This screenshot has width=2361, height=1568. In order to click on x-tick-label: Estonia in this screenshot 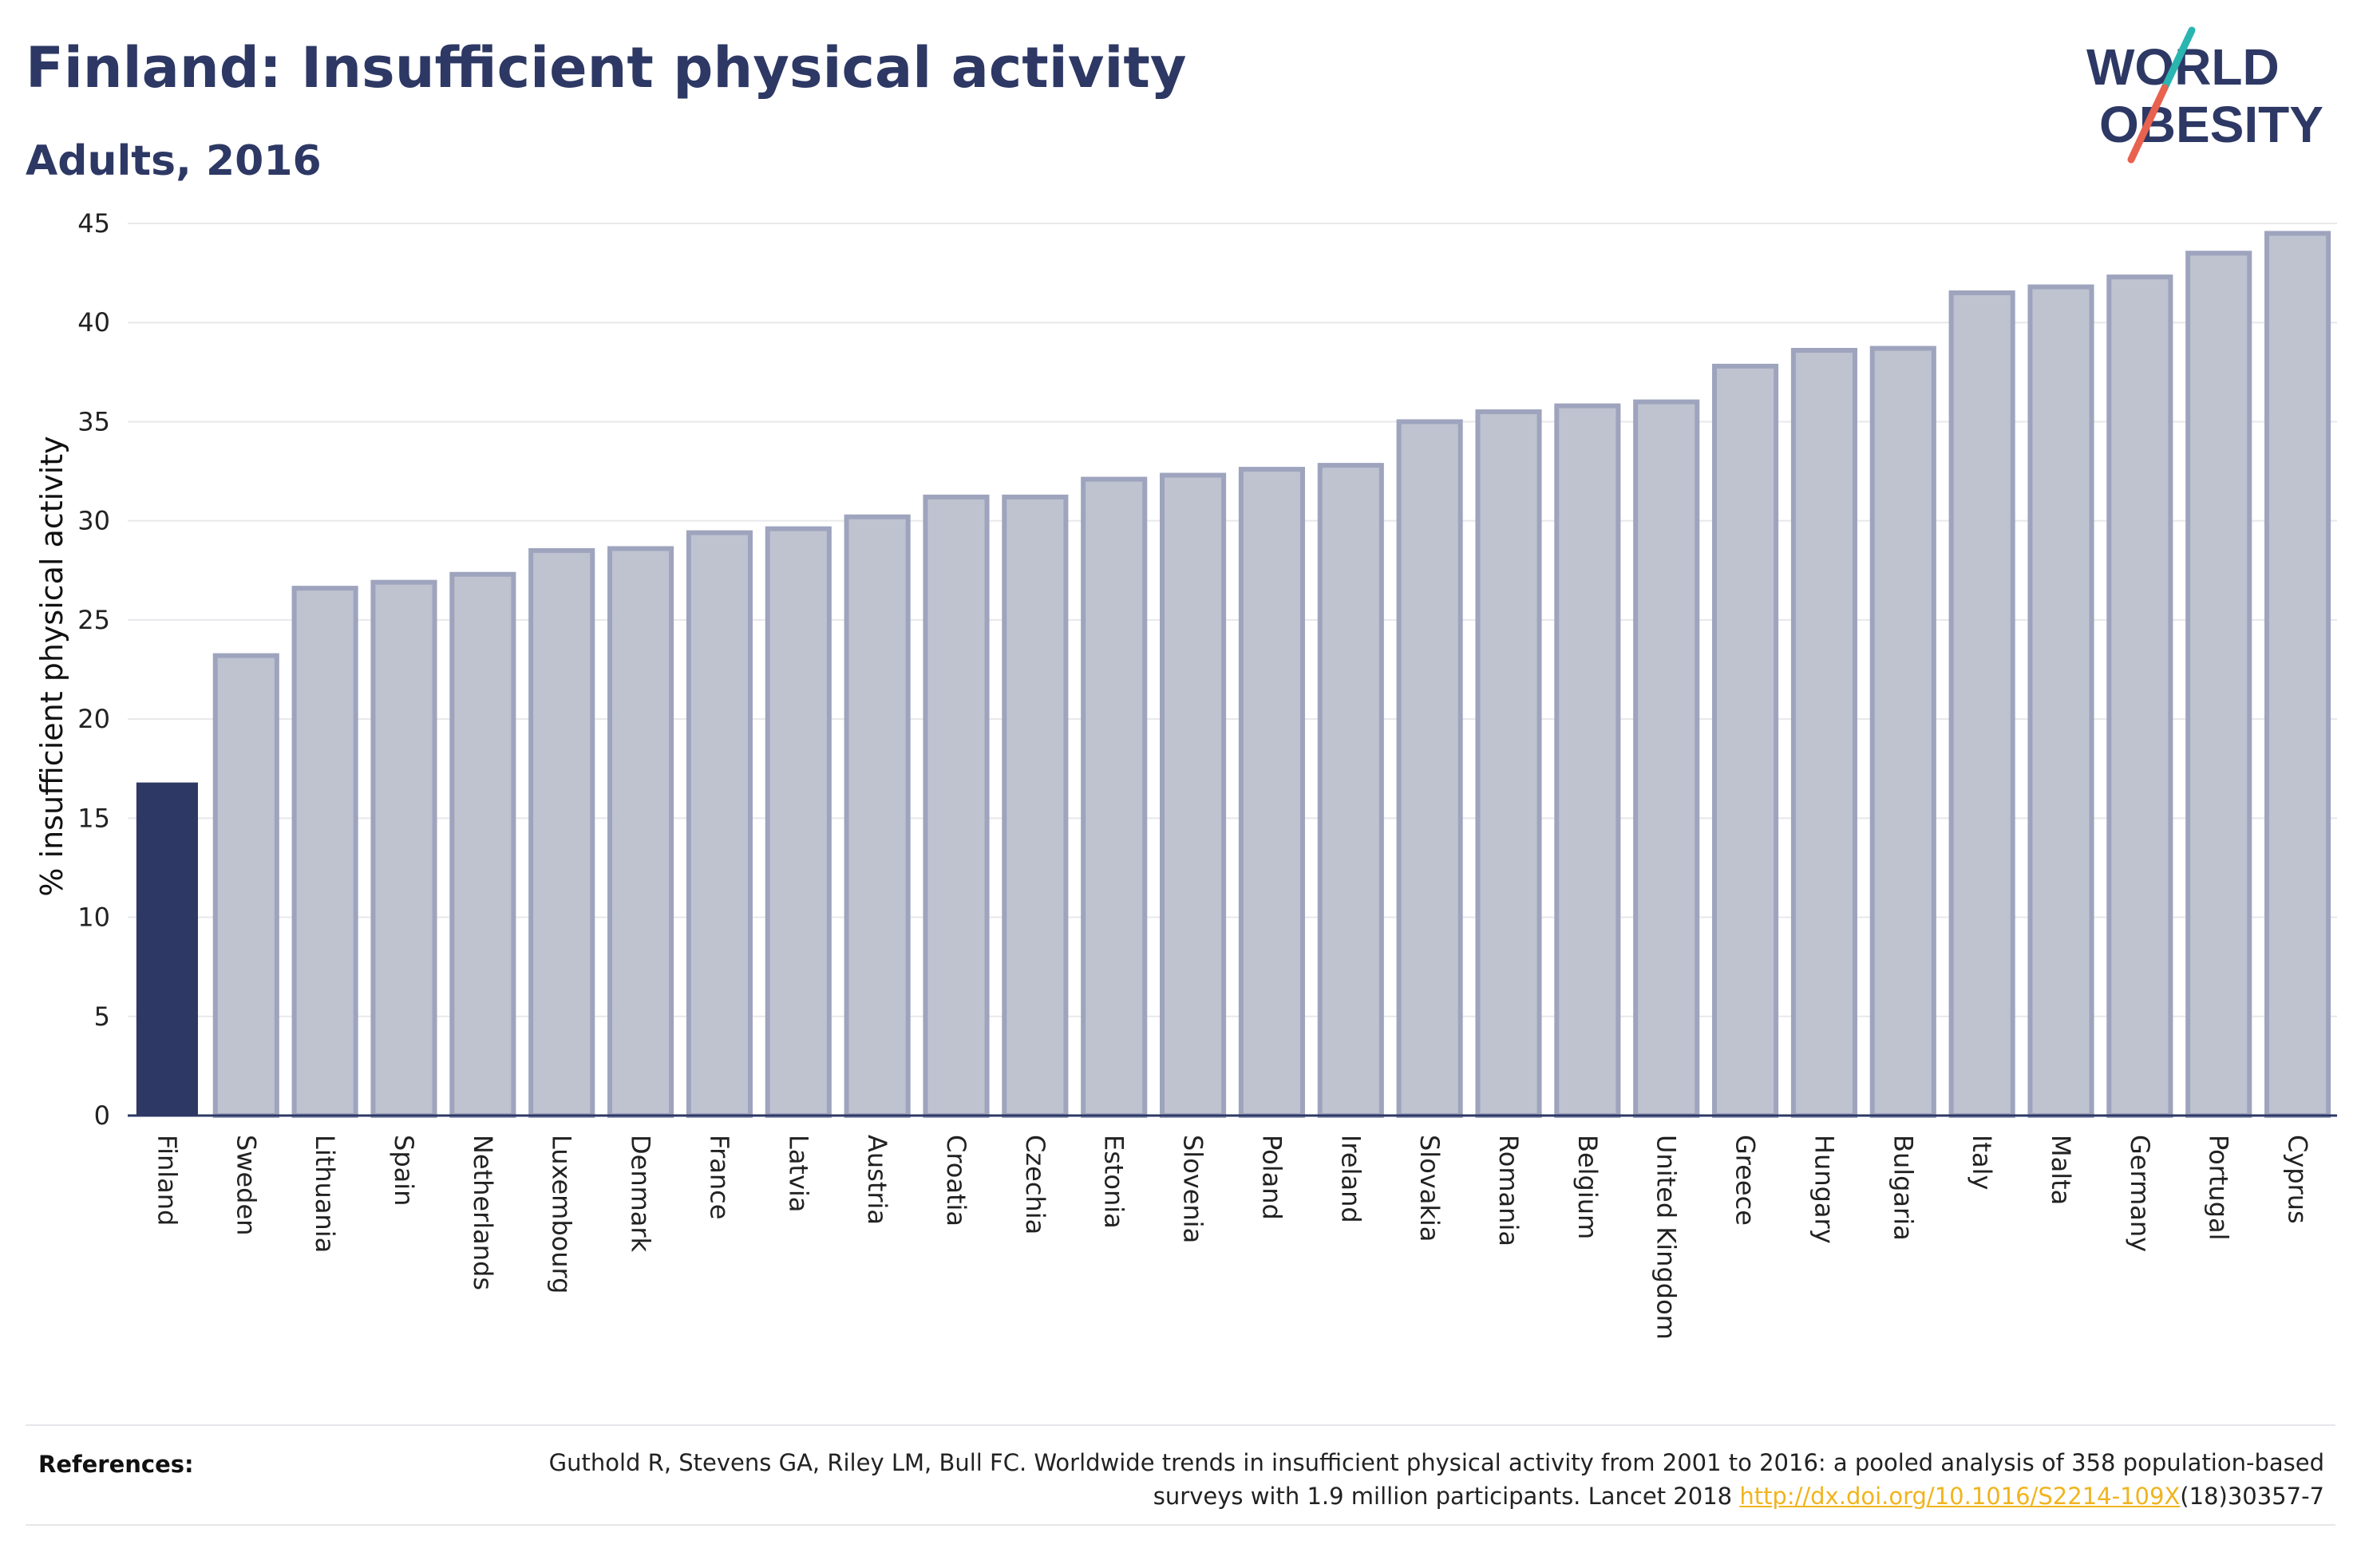, I will do `click(1114, 1182)`.